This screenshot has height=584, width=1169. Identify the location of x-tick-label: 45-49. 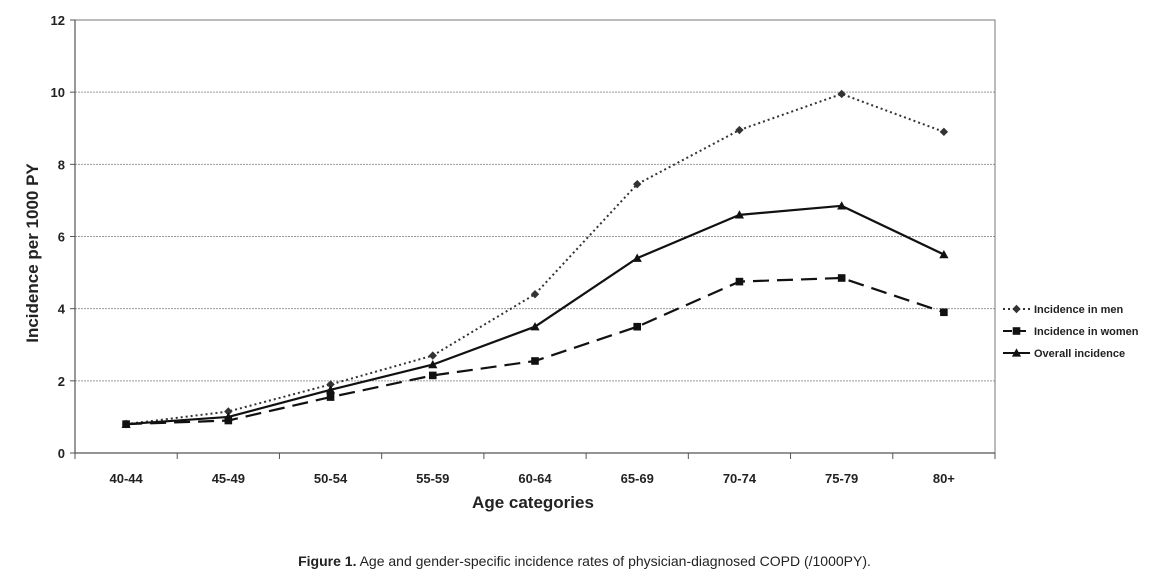
(228, 478).